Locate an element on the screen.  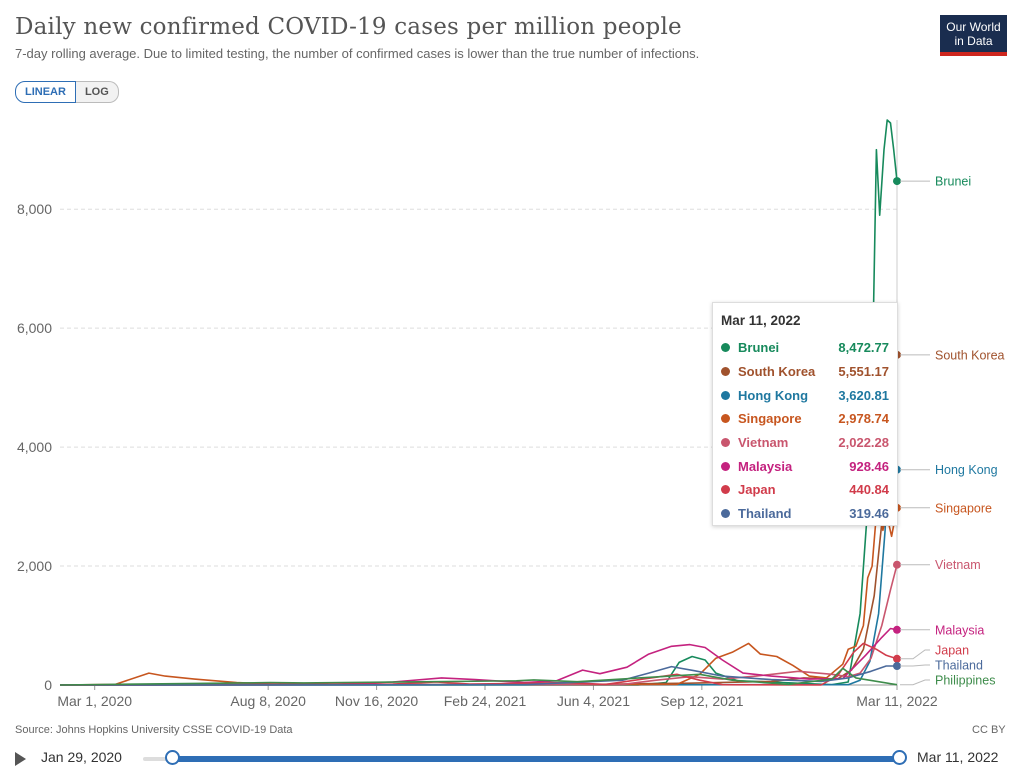
timeline-start-handle is located at coordinates (172, 757).